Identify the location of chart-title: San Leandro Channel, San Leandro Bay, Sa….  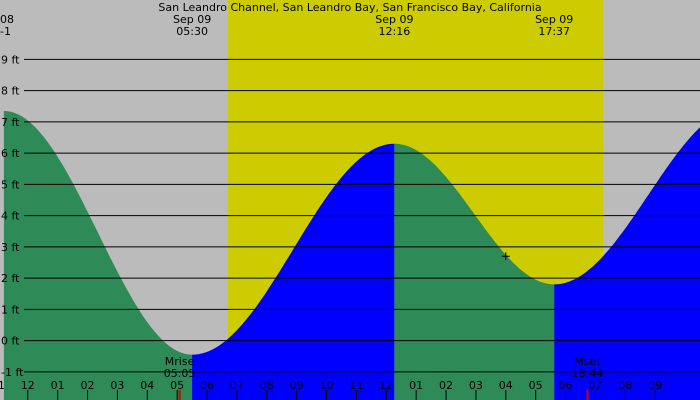
(349, 7).